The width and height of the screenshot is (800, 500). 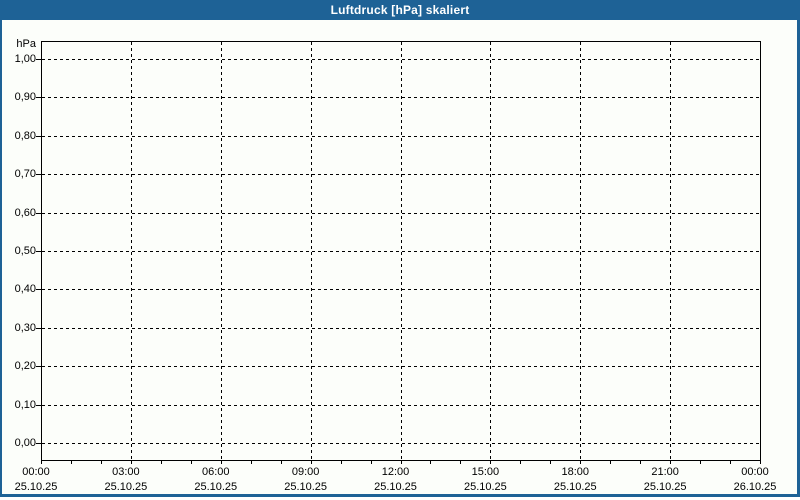 I want to click on y-tick-label: 0,10, so click(x=25, y=405).